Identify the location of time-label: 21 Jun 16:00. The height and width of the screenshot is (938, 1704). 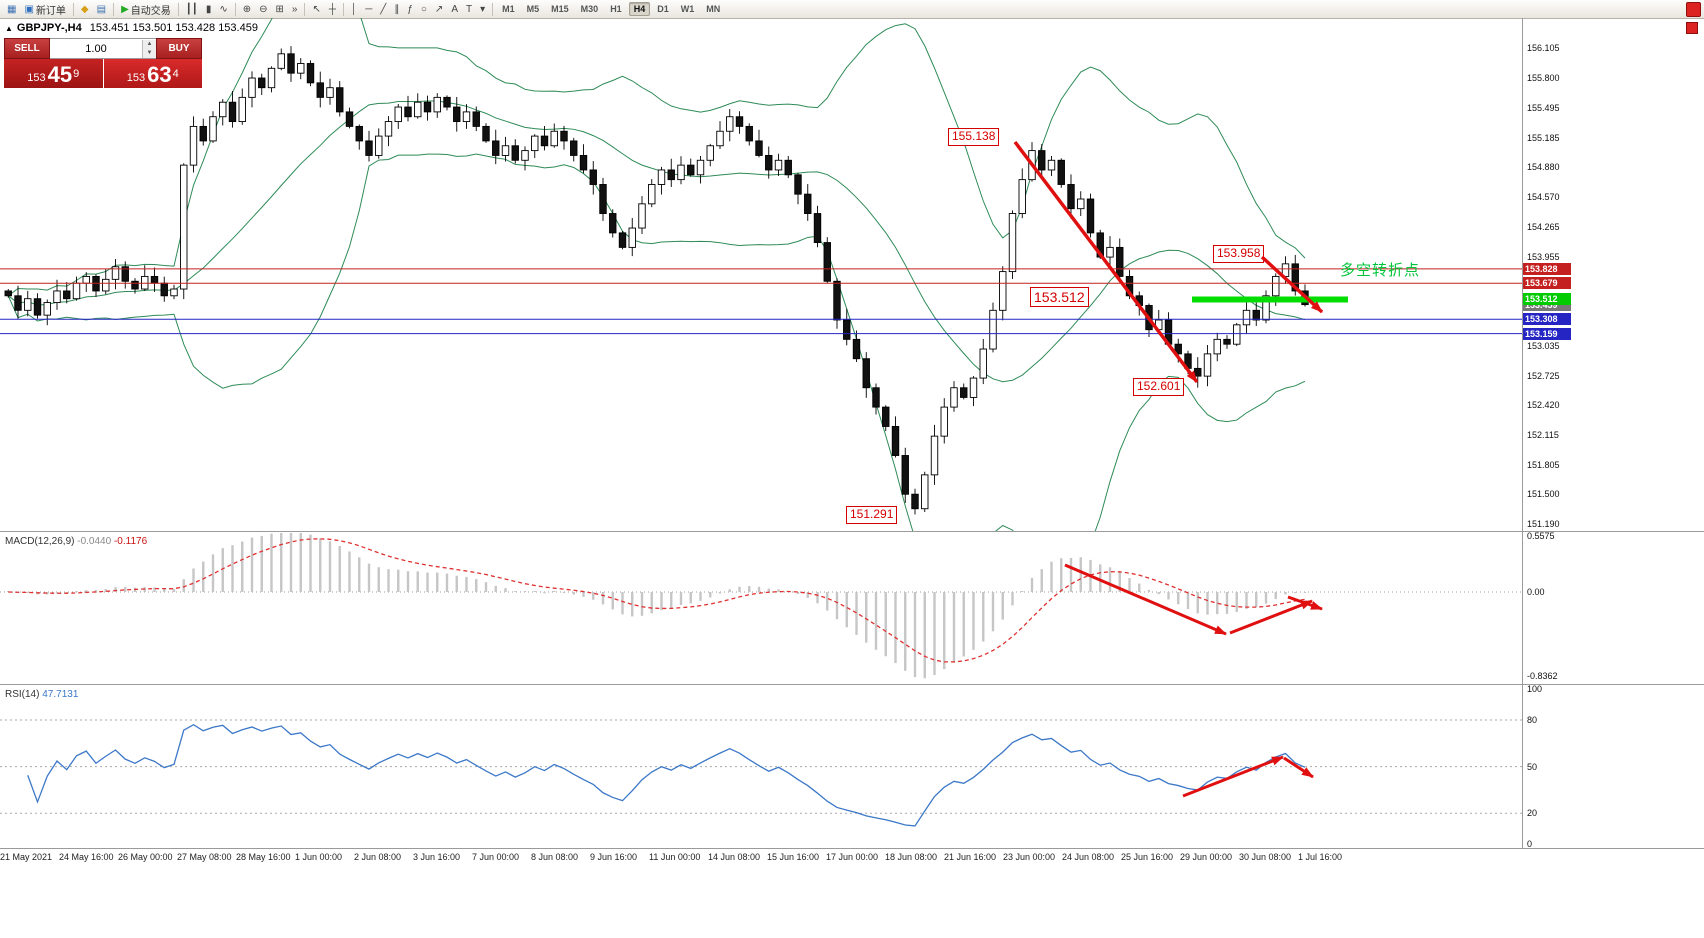
(970, 857).